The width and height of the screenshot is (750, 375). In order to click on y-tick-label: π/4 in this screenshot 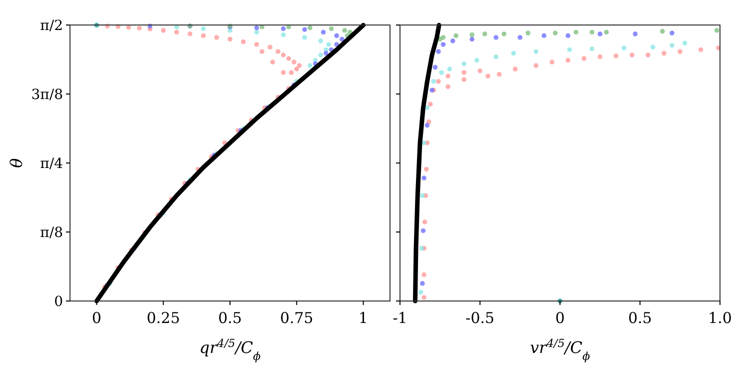, I will do `click(52, 164)`.